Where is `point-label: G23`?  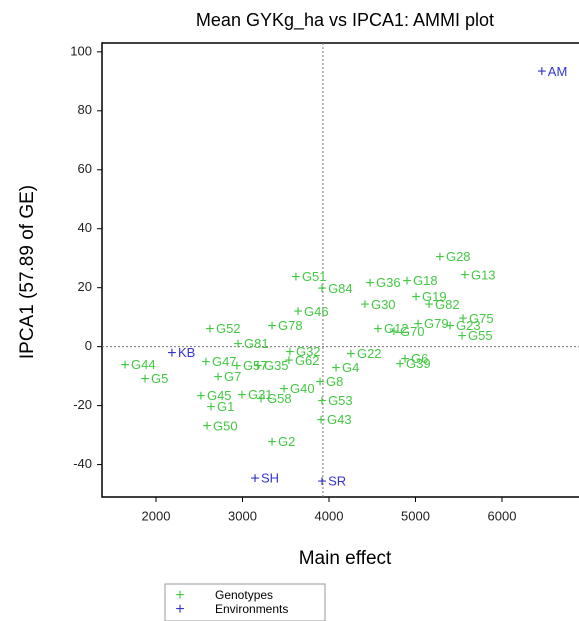
point-label: G23 is located at coordinates (468, 325).